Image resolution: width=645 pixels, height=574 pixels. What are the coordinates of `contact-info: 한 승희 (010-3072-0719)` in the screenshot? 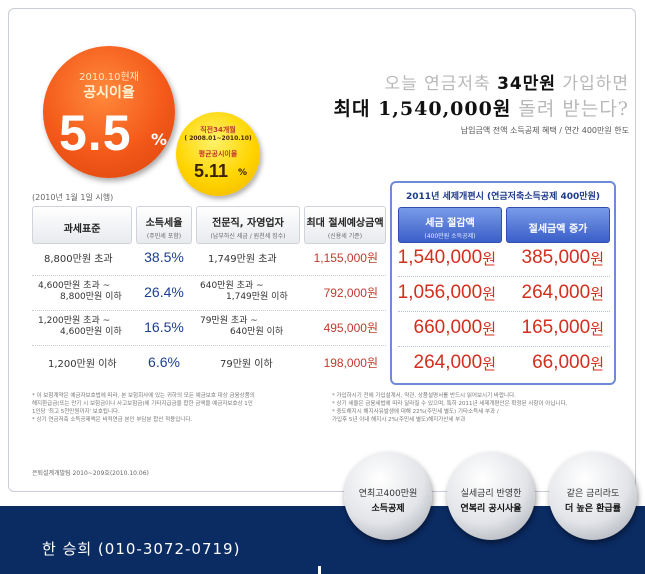 It's located at (141, 549).